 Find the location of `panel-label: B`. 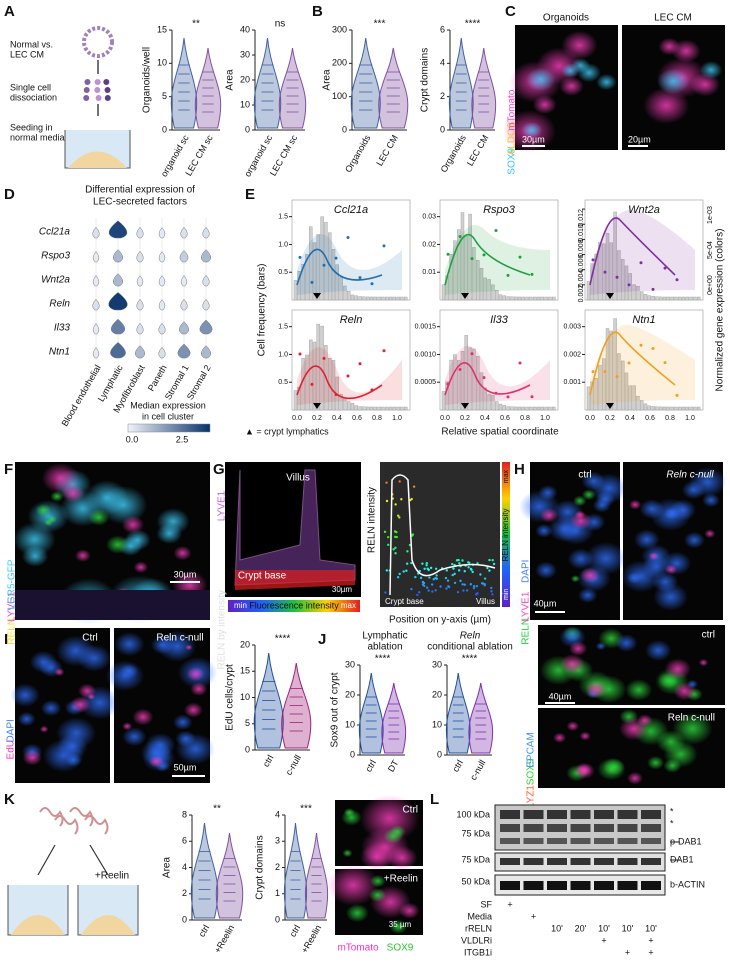

panel-label: B is located at coordinates (317, 11).